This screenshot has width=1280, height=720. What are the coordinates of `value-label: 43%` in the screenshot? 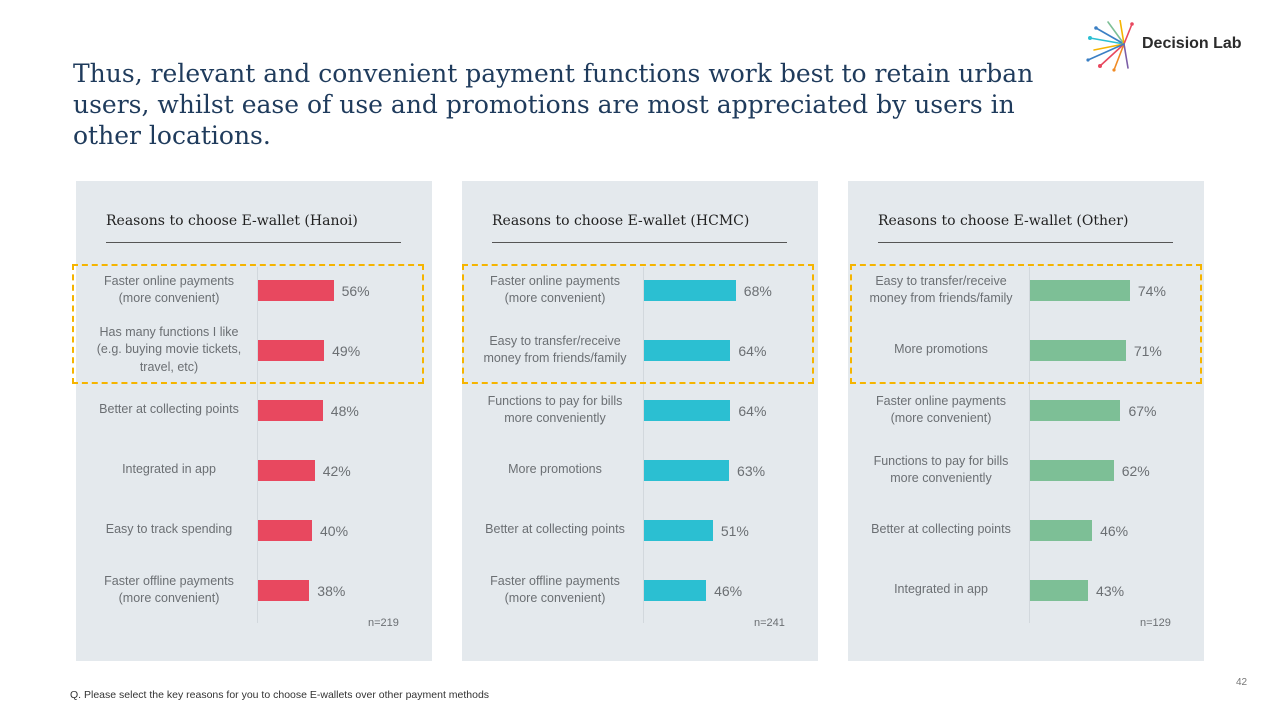 It's located at (1110, 591).